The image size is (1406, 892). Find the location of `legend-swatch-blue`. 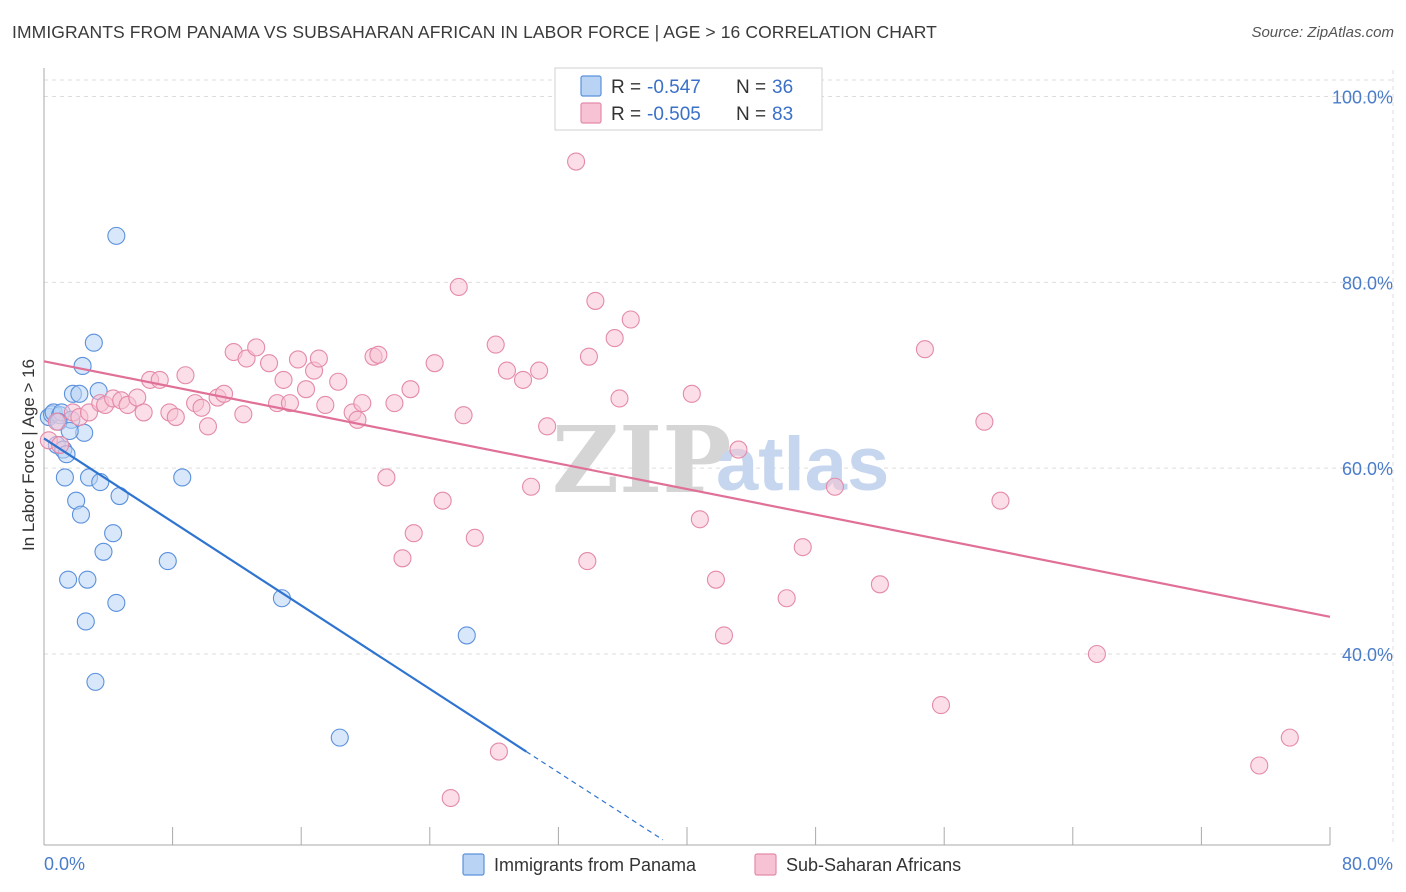

legend-swatch-blue is located at coordinates (591, 86).